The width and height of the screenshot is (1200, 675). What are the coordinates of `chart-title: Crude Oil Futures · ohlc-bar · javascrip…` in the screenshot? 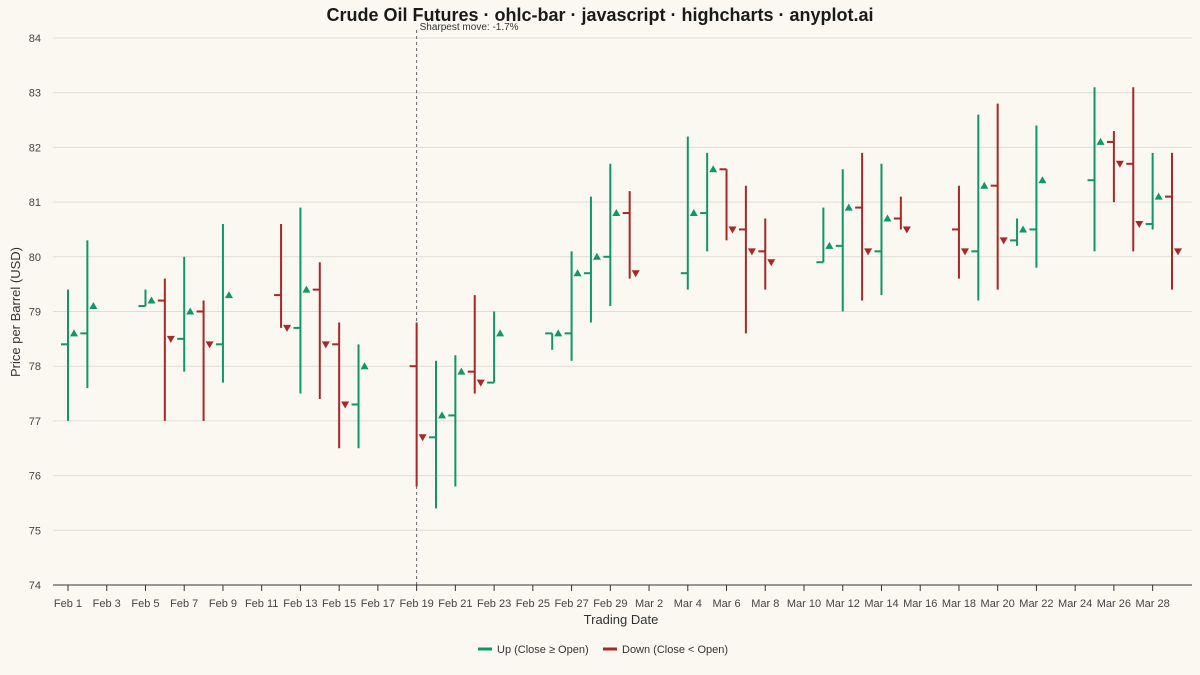 It's located at (599, 15).